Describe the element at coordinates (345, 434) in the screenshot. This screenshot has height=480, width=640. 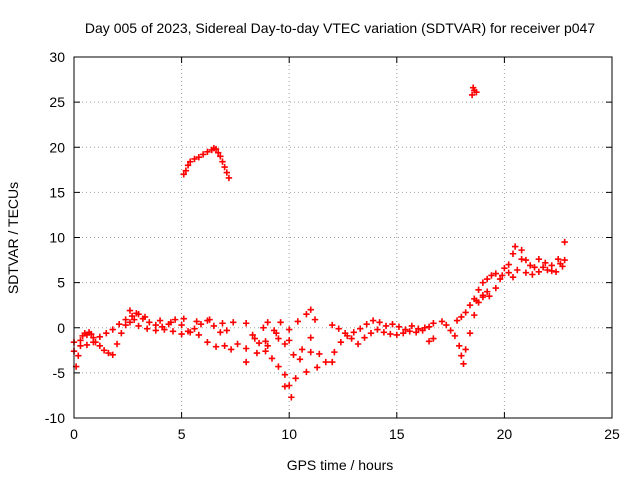
I see `x-tick-labels: 0 5 10 15 20 25` at that location.